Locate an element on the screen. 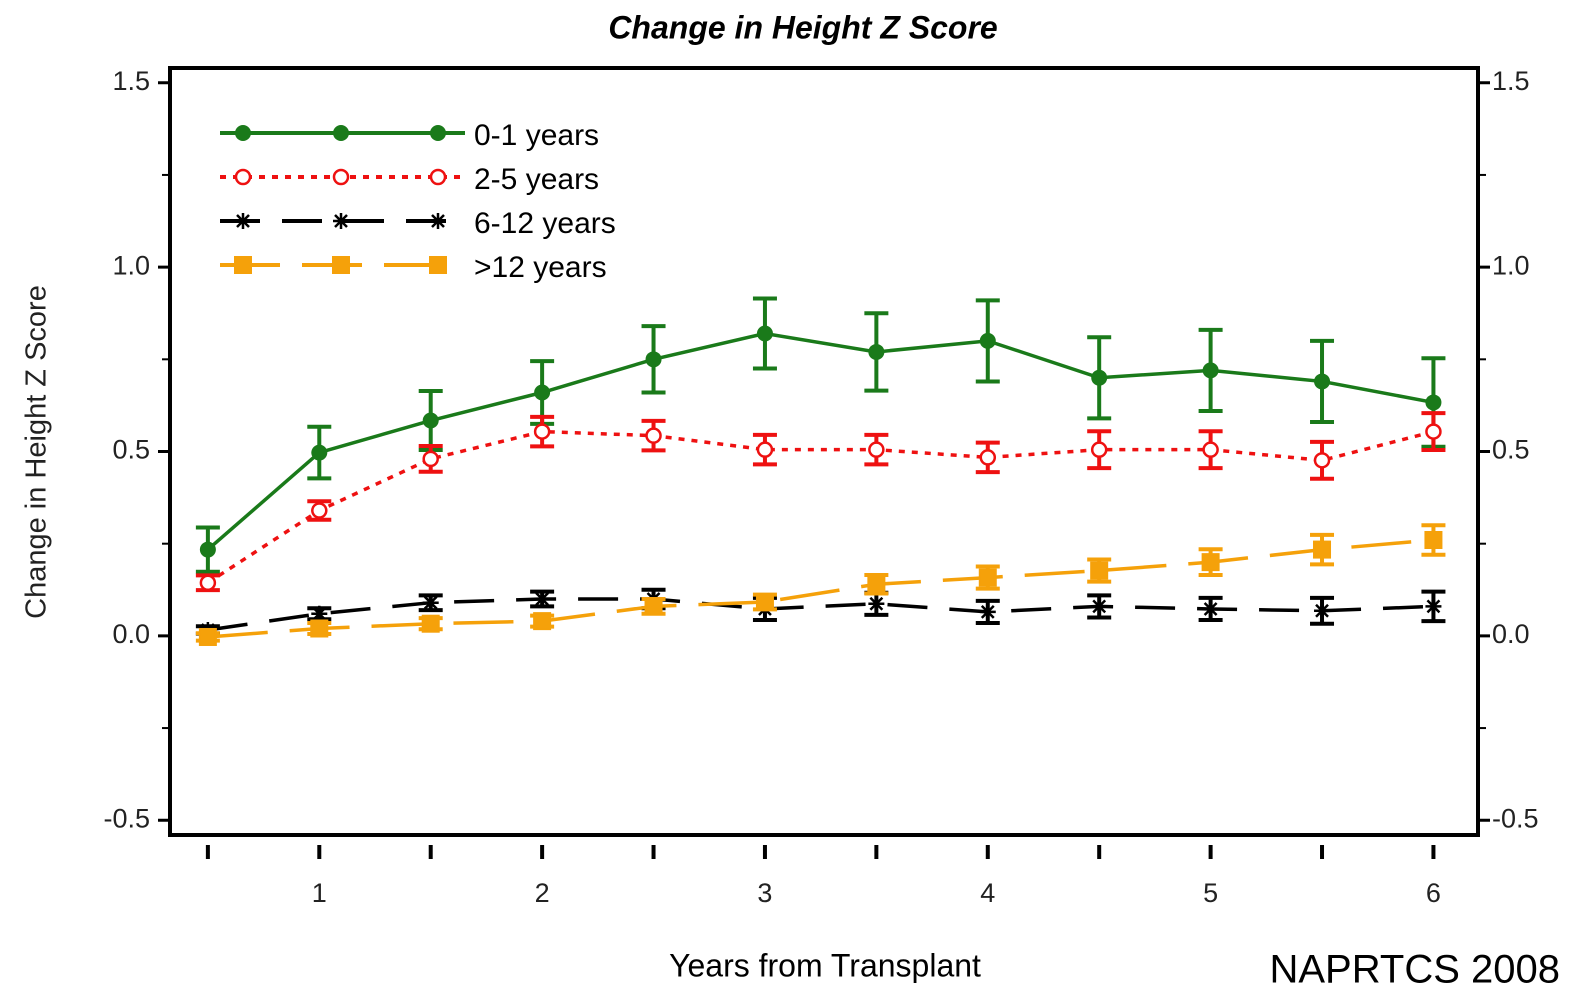  legend-label: 2-5 years is located at coordinates (536, 179).